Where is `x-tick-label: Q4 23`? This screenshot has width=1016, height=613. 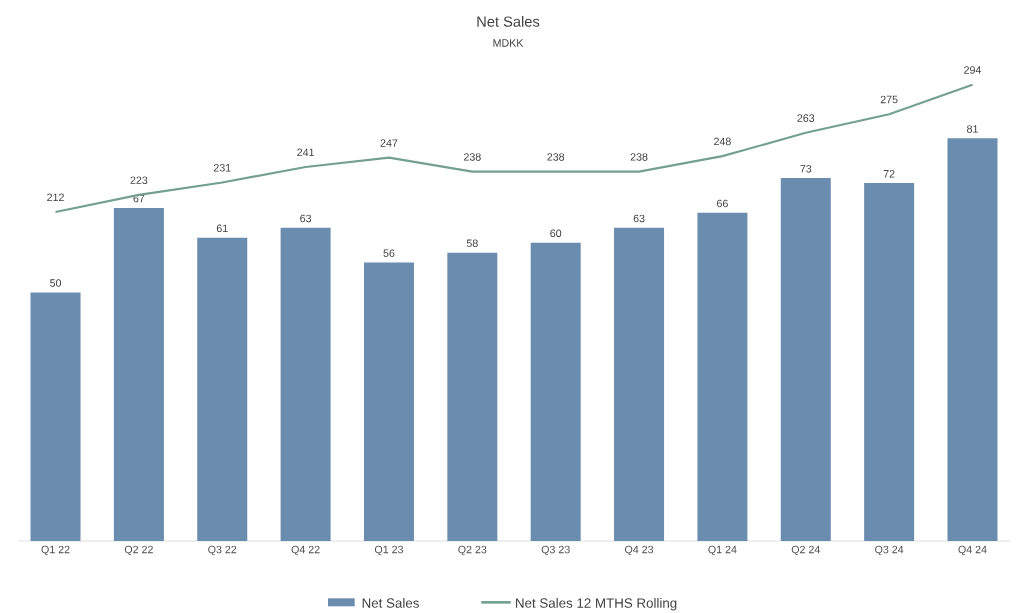
x-tick-label: Q4 23 is located at coordinates (639, 550).